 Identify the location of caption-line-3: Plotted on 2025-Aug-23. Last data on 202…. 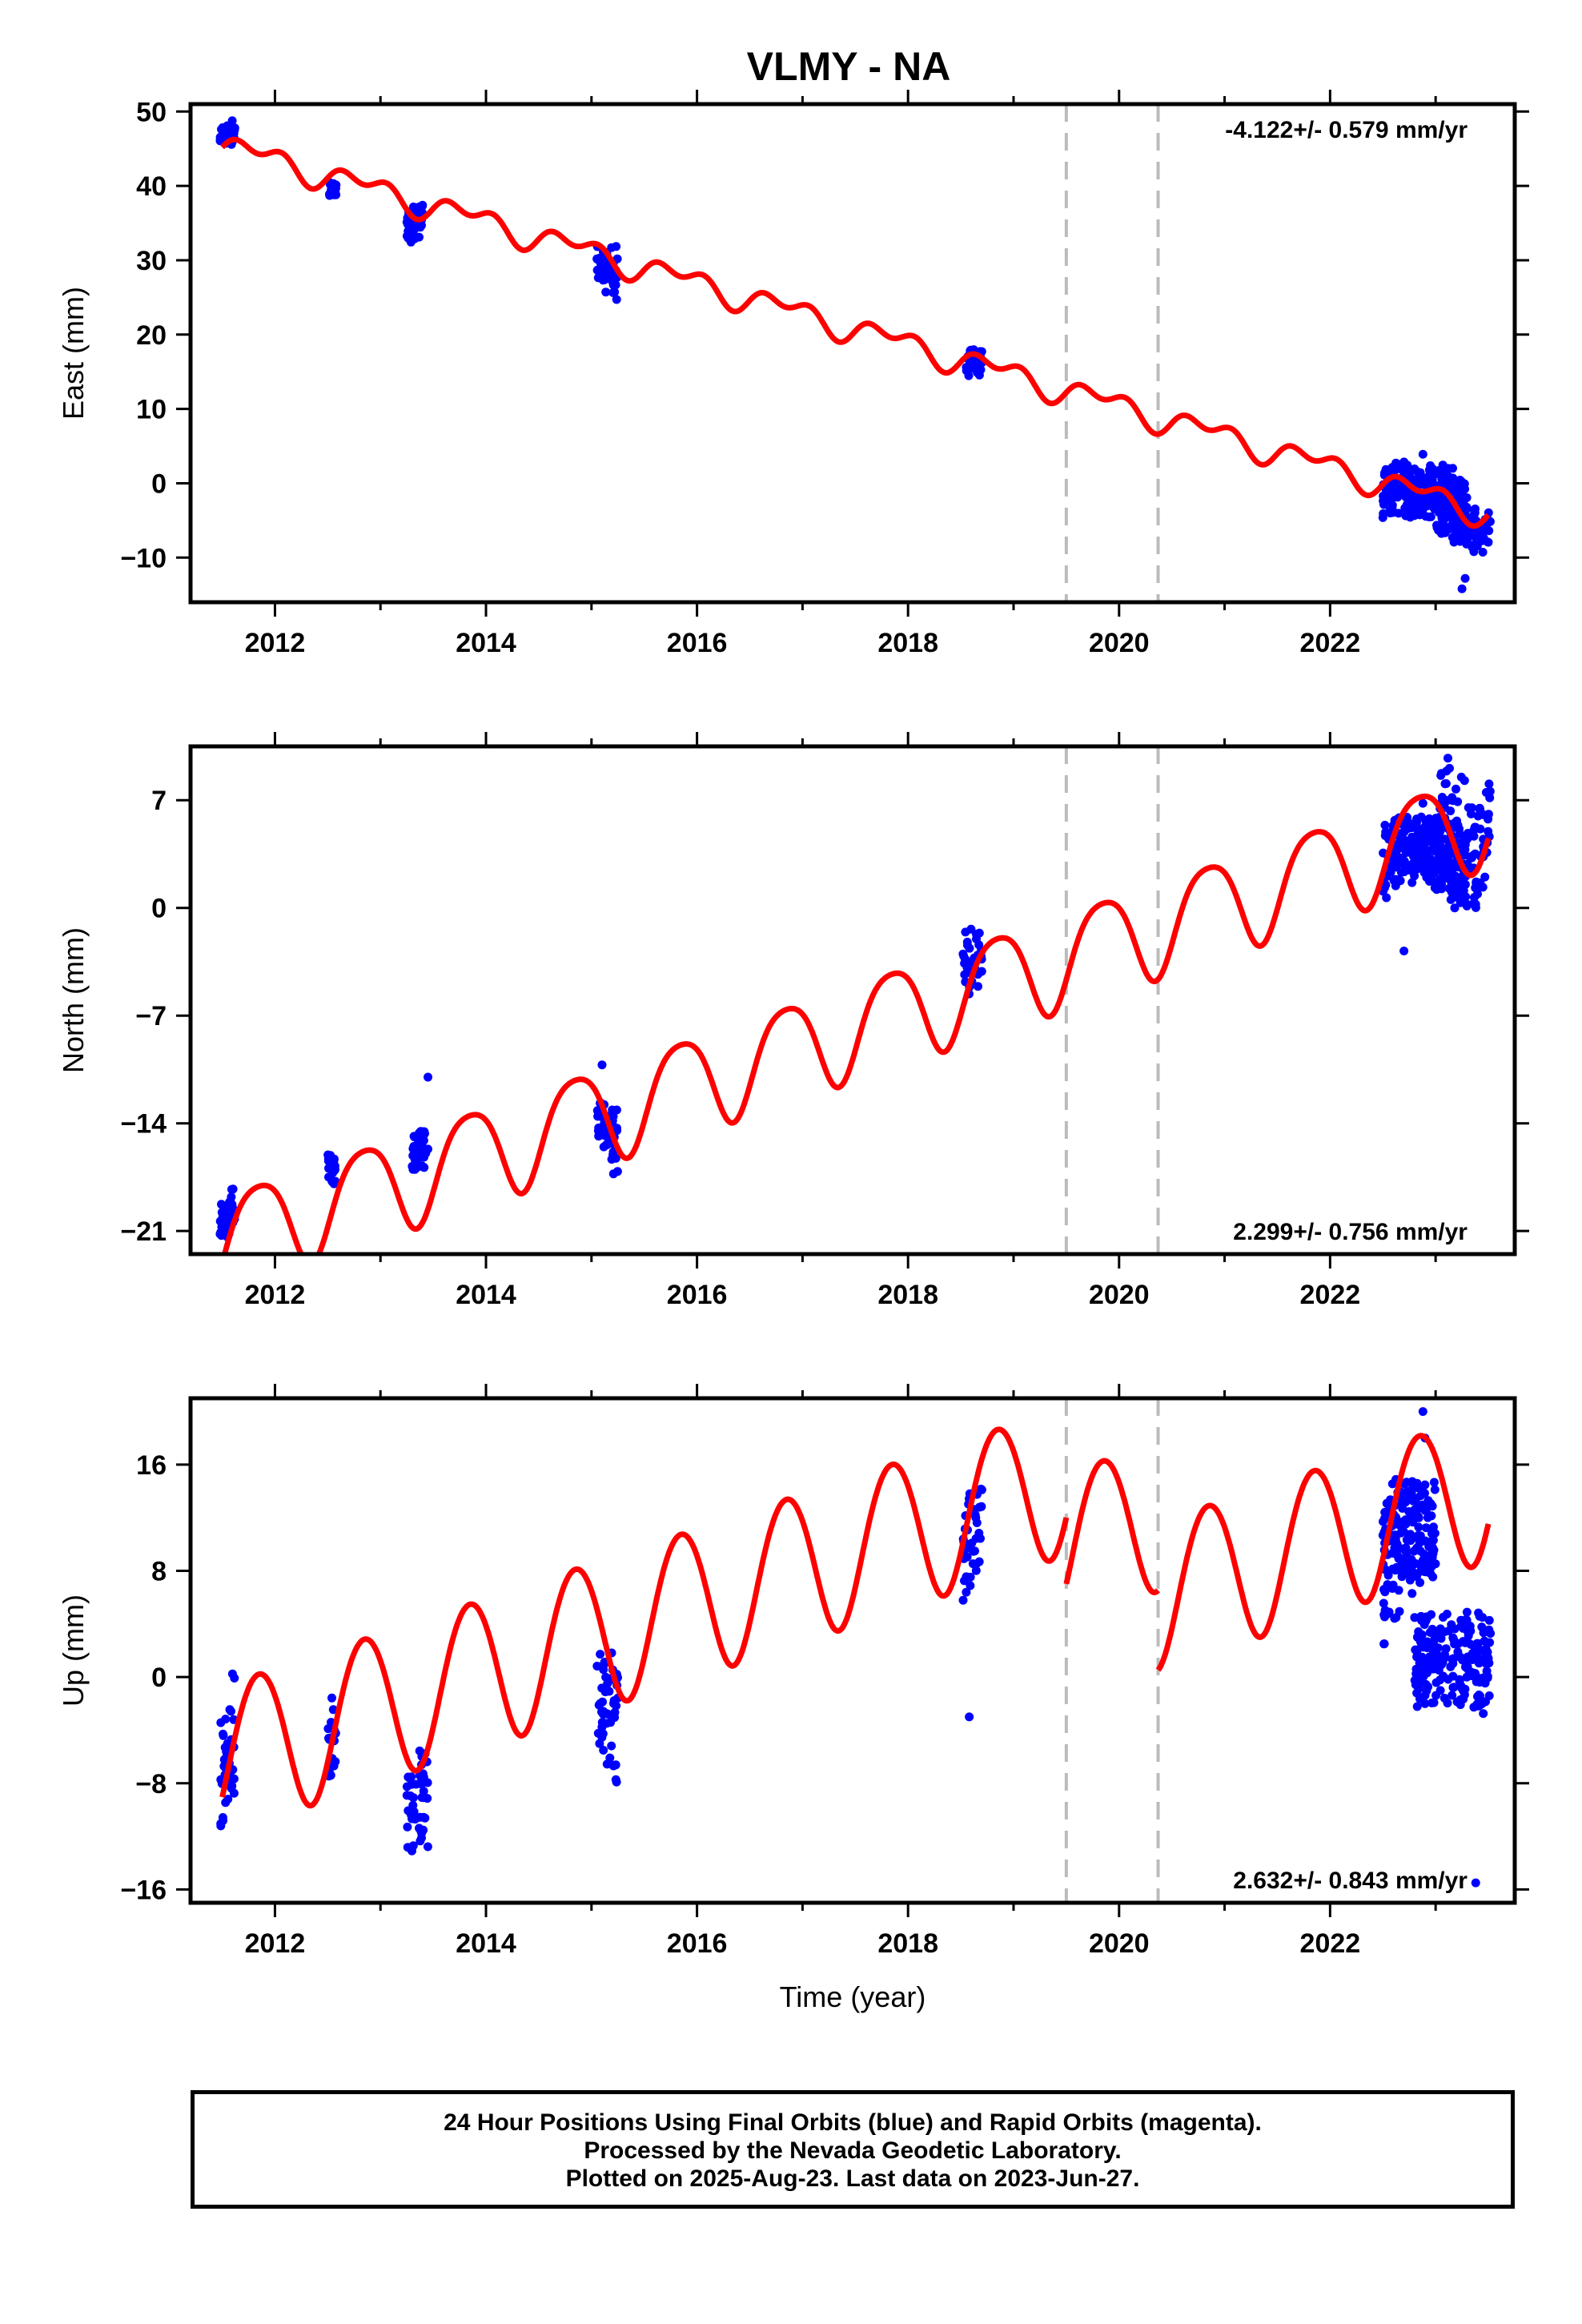
(852, 2178).